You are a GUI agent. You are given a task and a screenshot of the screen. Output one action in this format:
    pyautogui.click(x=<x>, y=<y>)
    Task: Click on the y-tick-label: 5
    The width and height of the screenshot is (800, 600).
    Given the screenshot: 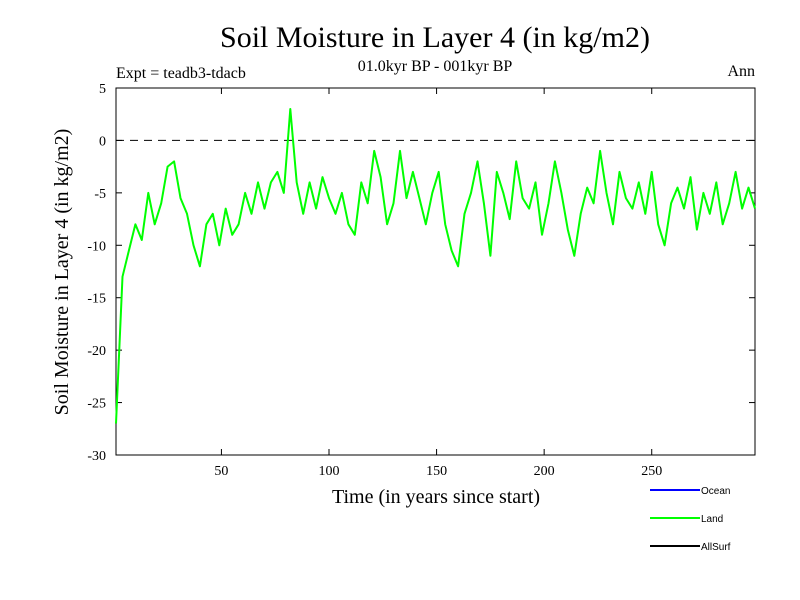 What is the action you would take?
    pyautogui.click(x=102, y=89)
    